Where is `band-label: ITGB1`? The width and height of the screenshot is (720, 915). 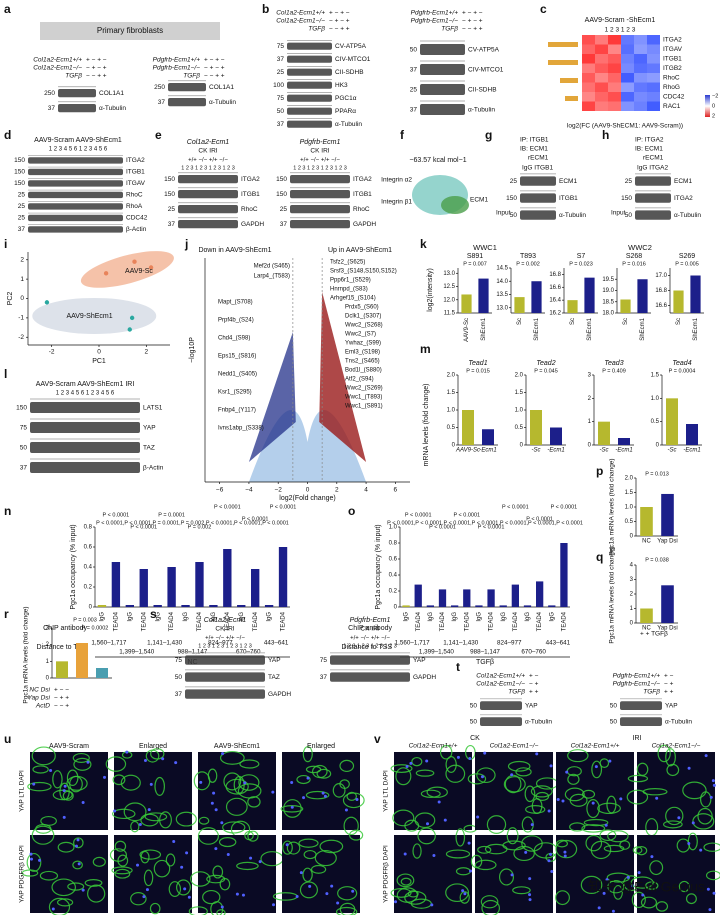 band-label: ITGB1 is located at coordinates (568, 198).